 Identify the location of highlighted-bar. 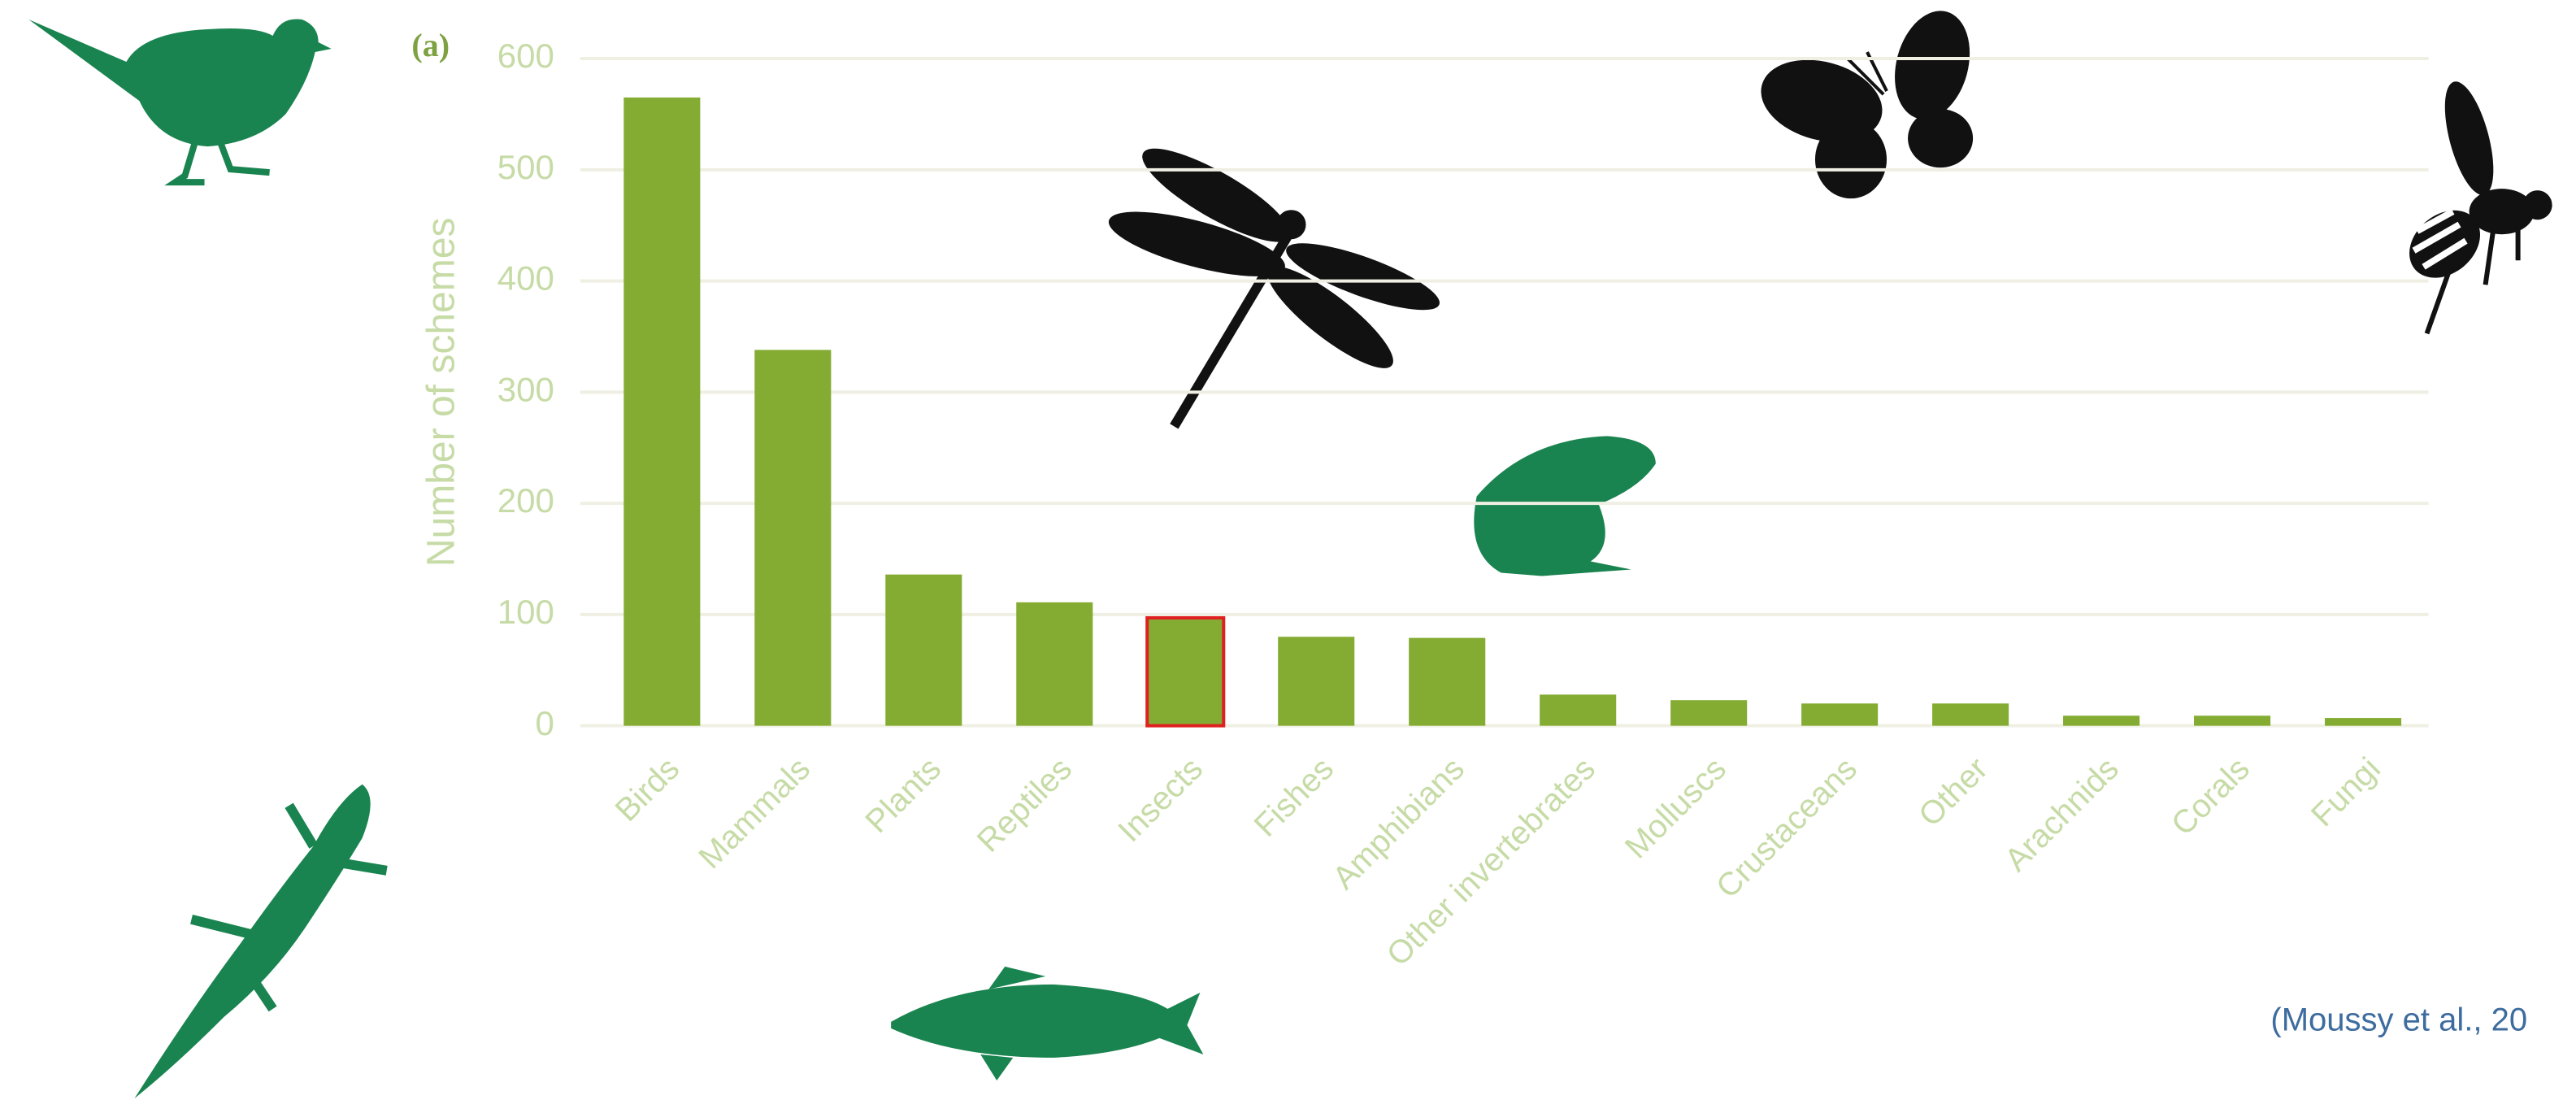
(1185, 671).